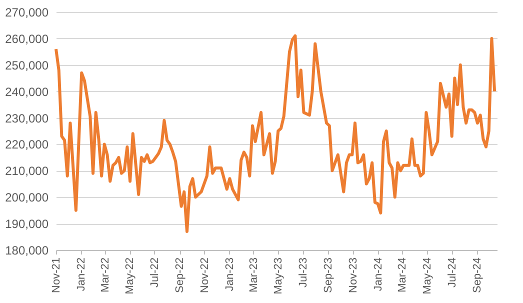 The width and height of the screenshot is (523, 303). Describe the element at coordinates (278, 276) in the screenshot. I see `x-tick-label: May-23` at that location.